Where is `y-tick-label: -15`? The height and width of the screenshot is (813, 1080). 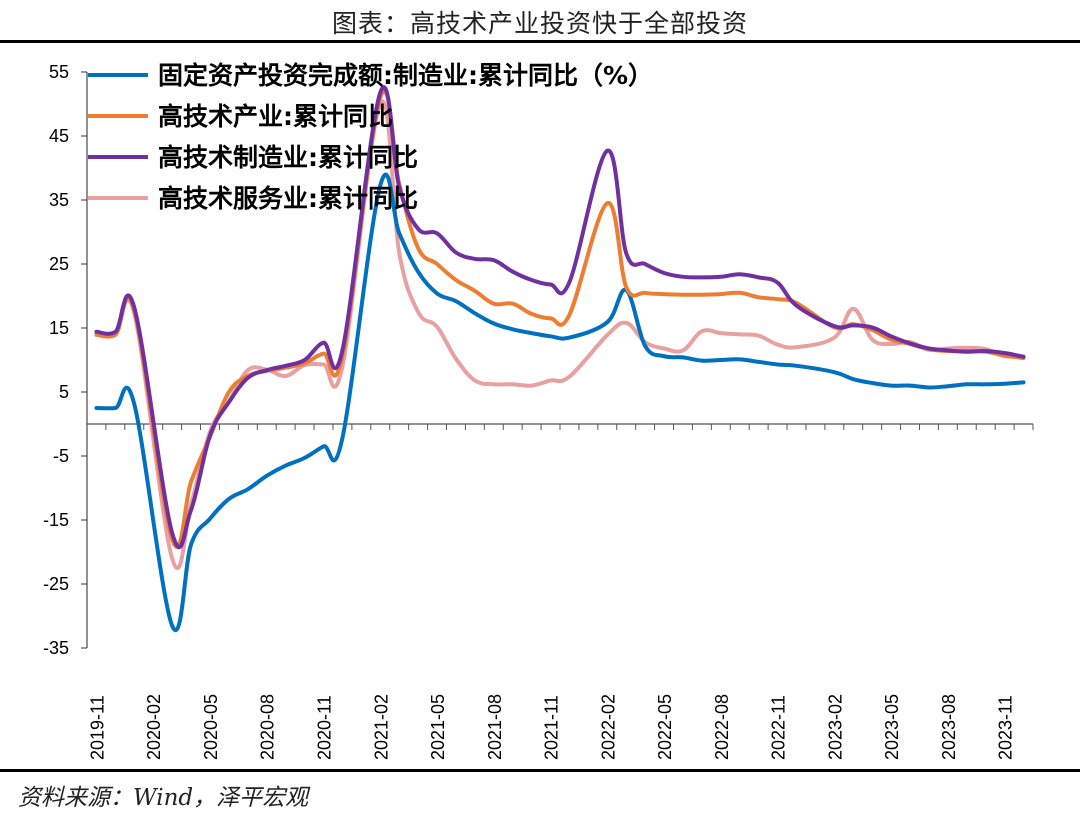 y-tick-label: -15 is located at coordinates (56, 520).